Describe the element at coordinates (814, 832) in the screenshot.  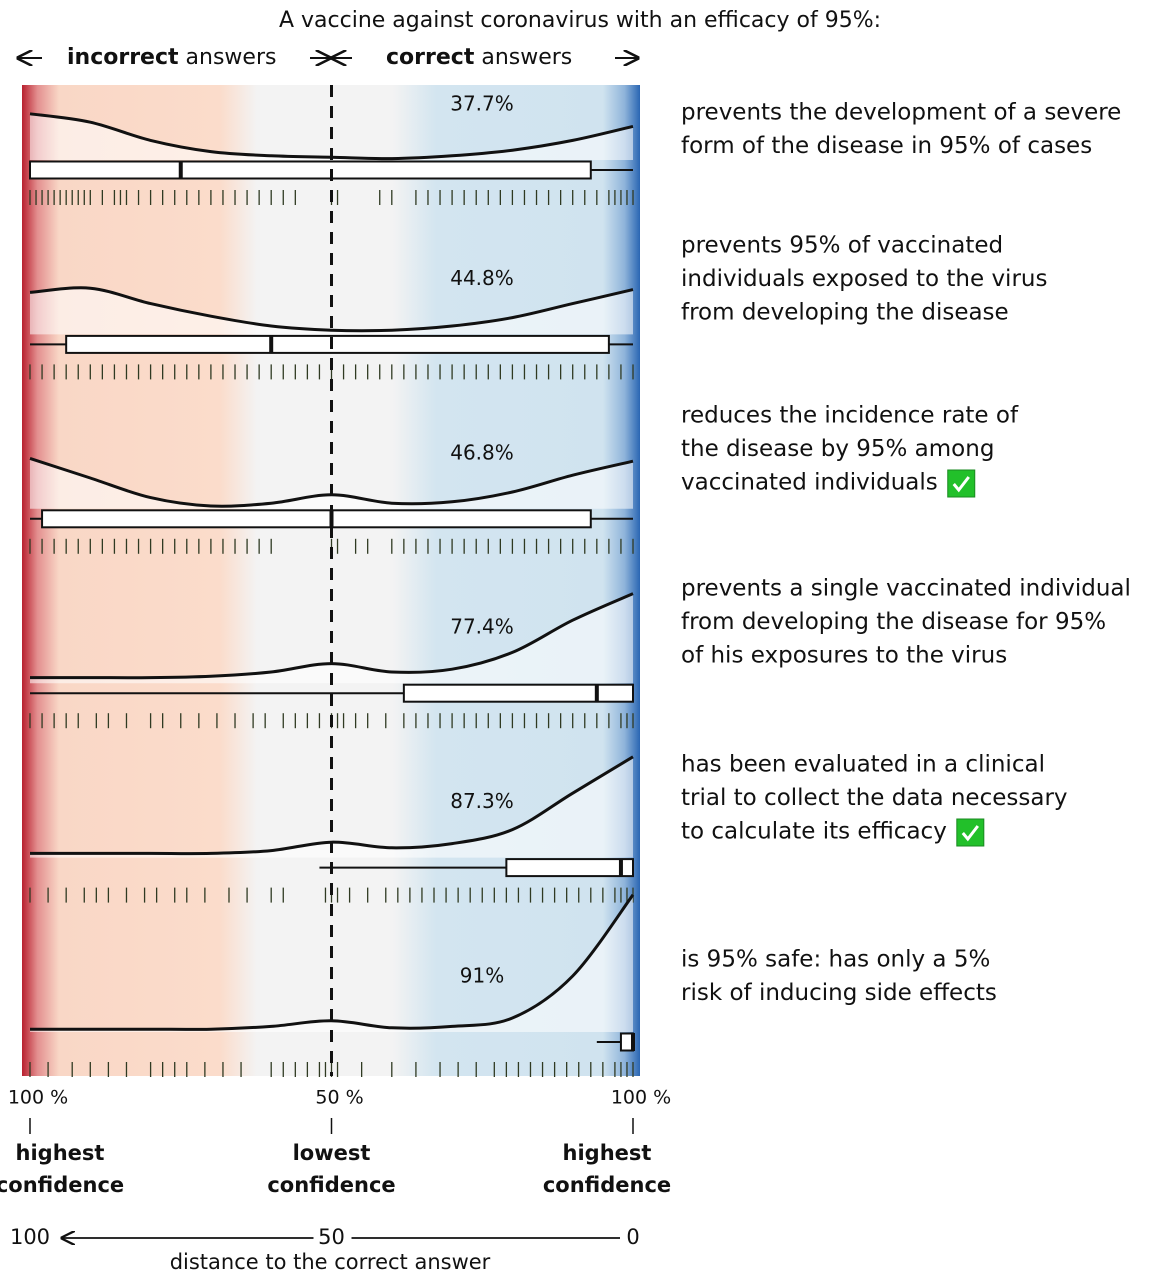
I see `statement-line: to calculate its efficacy` at that location.